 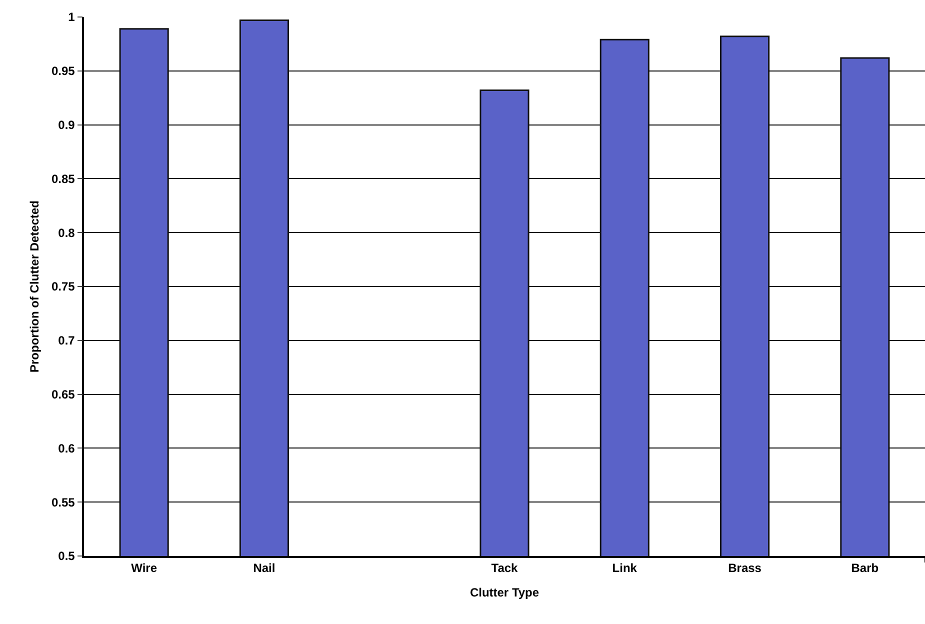 I want to click on y-tick-label: 1, so click(x=72, y=17).